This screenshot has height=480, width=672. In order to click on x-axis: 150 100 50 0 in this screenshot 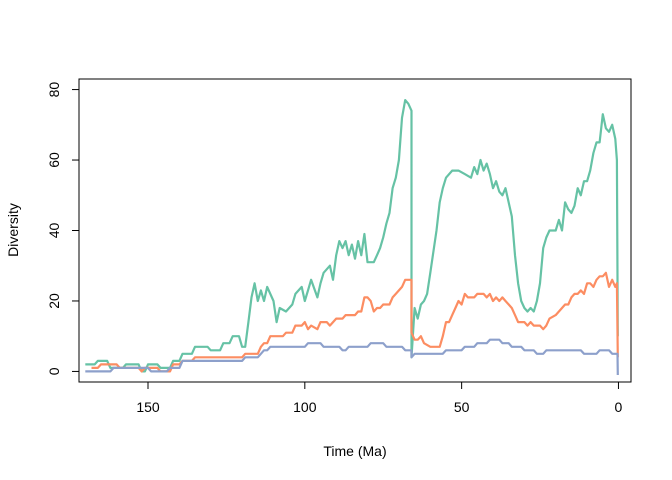, I will do `click(379, 398)`.